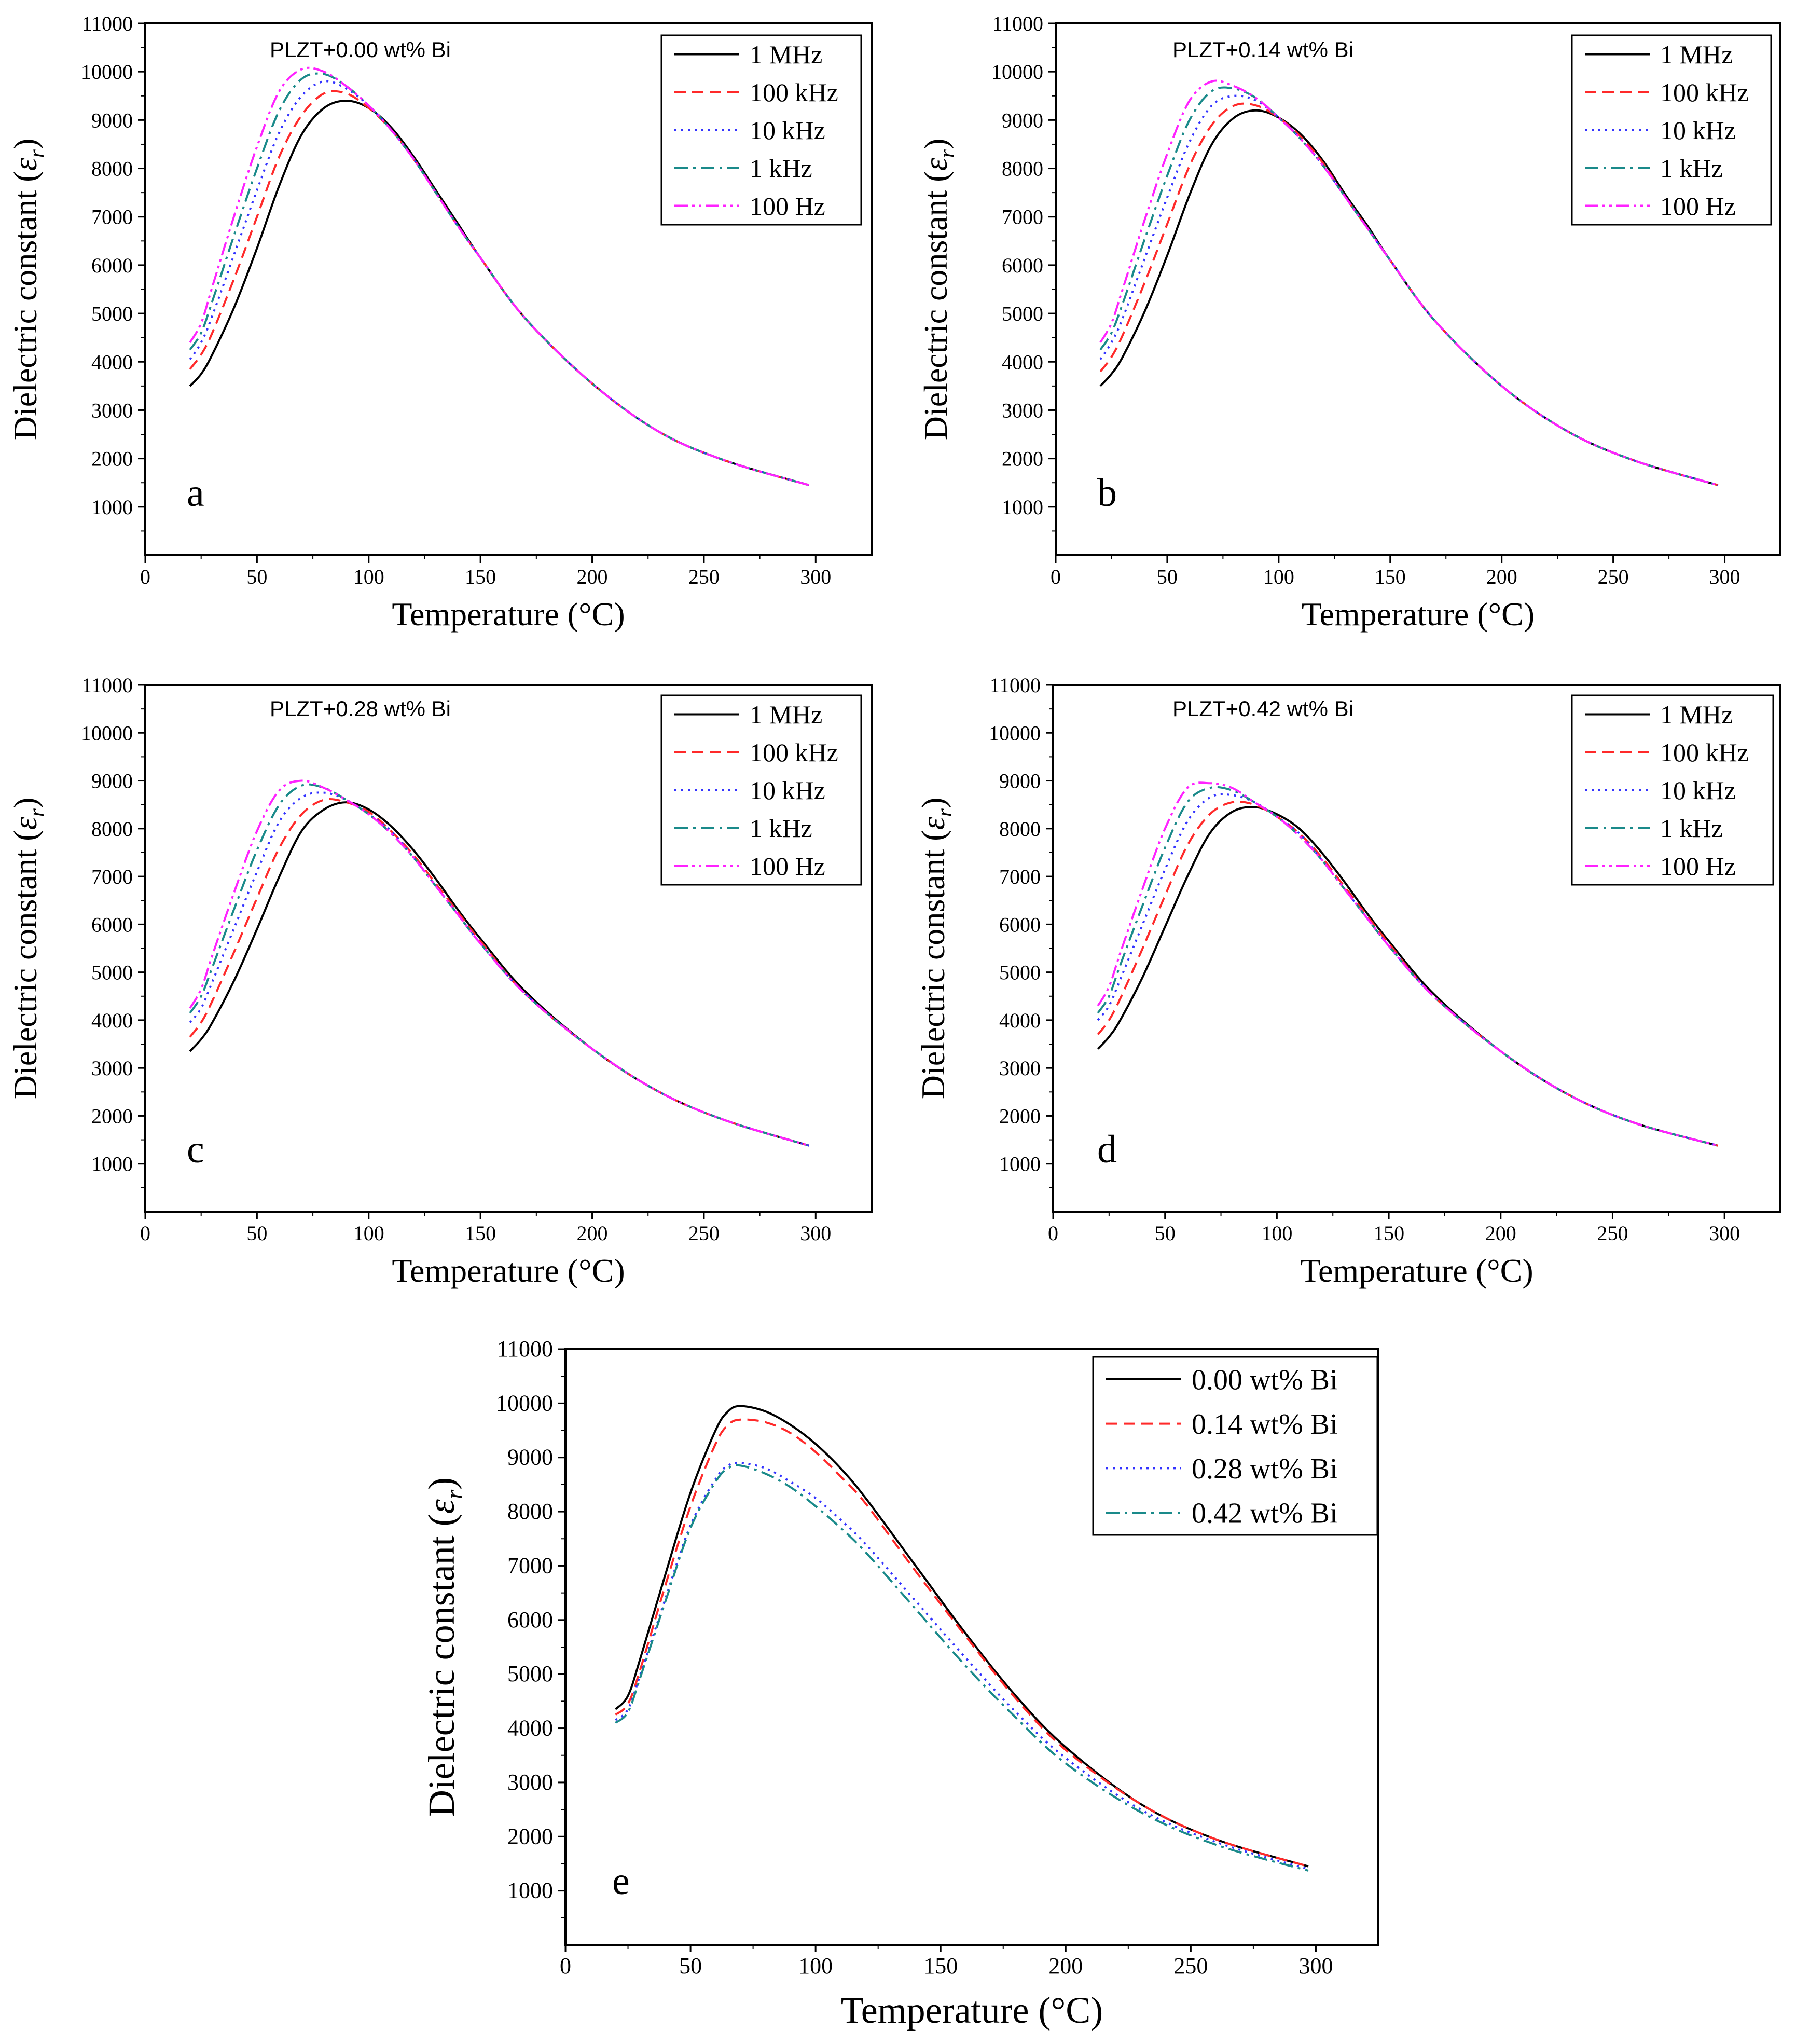 This screenshot has width=1796, height=2044. I want to click on series-line-0-00-wt-bi, so click(961, 1637).